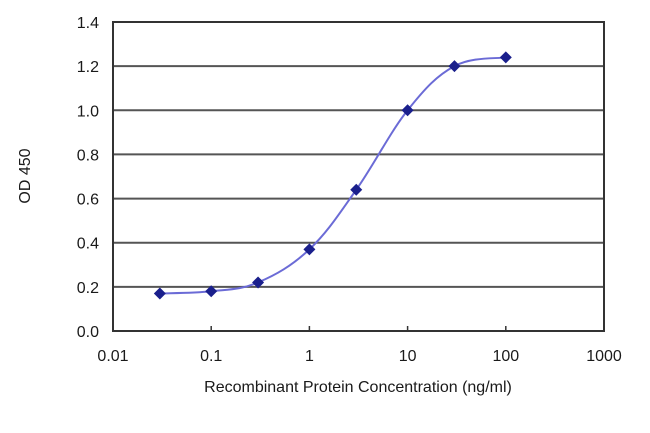 This screenshot has width=650, height=433. What do you see at coordinates (112, 356) in the screenshot?
I see `x-tick-label: 0.01` at bounding box center [112, 356].